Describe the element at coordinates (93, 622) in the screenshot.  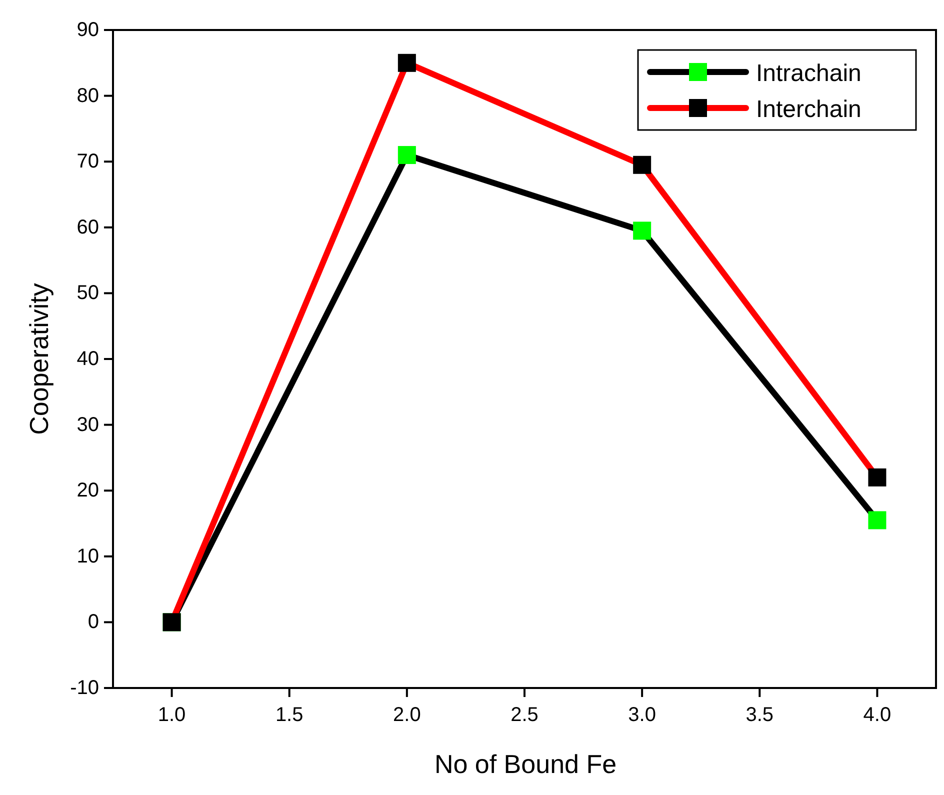
I see `y-tick-label: 0` at that location.